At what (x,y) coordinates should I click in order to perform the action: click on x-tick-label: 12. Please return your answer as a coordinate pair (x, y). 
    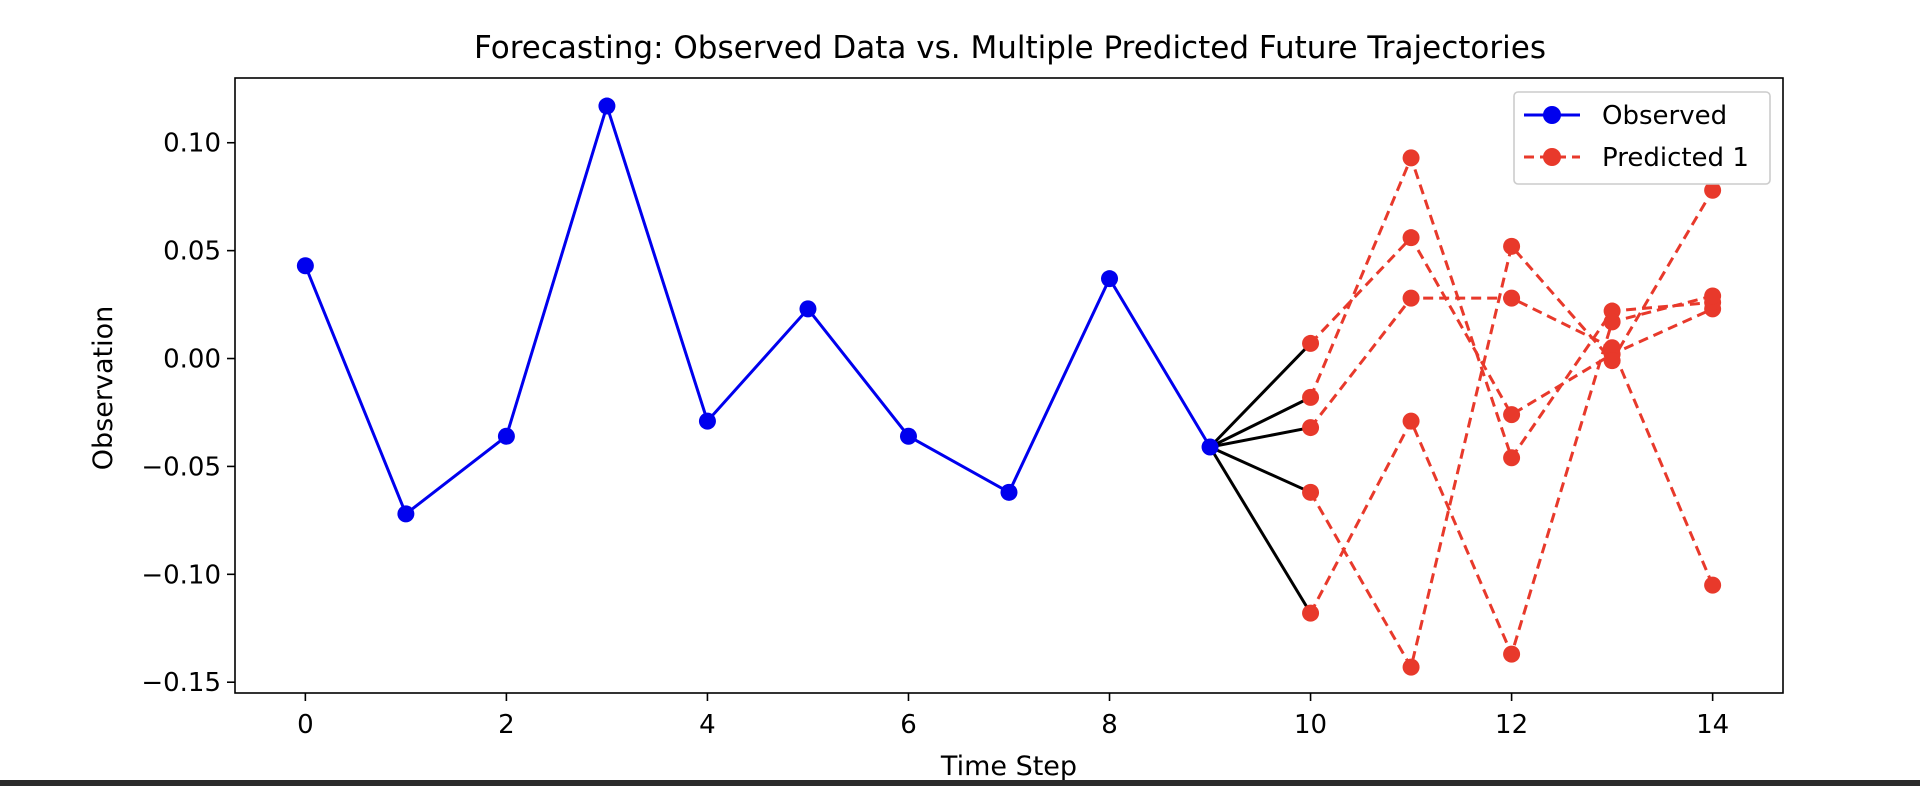
    Looking at the image, I should click on (1511, 725).